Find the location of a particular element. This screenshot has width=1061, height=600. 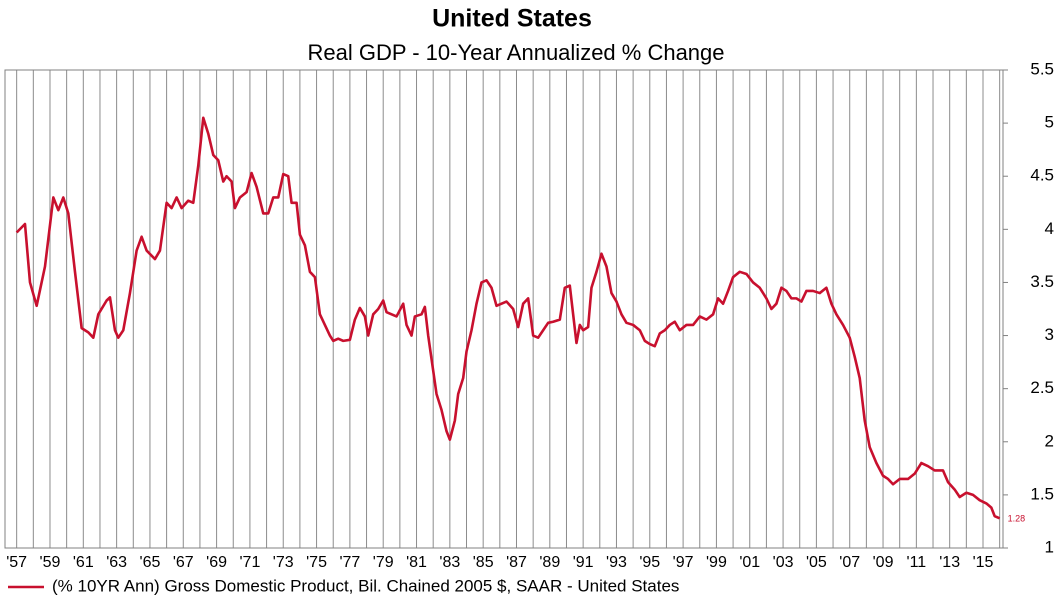

y-tick-label: 4 is located at coordinates (1049, 228).